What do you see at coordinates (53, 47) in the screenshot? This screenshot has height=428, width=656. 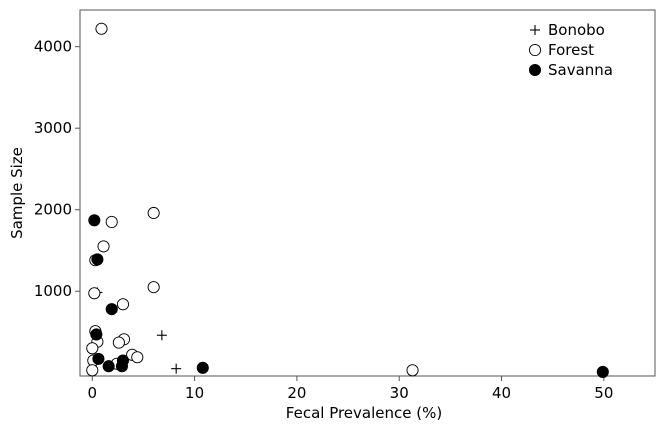 I see `y-tick-label: 4000` at bounding box center [53, 47].